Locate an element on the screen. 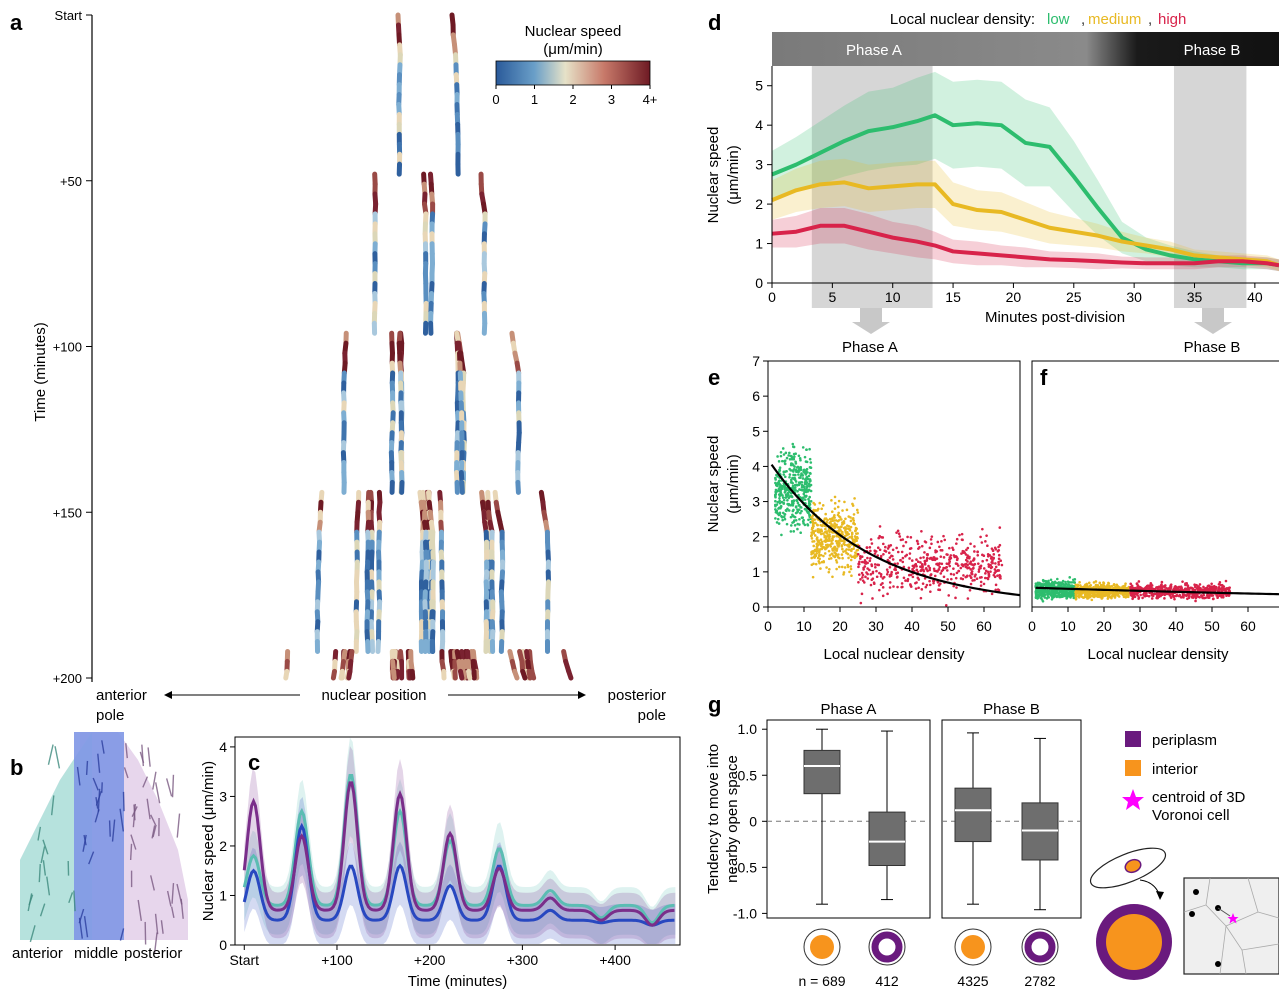 The height and width of the screenshot is (992, 1279). panel-c-frame is located at coordinates (457, 841).